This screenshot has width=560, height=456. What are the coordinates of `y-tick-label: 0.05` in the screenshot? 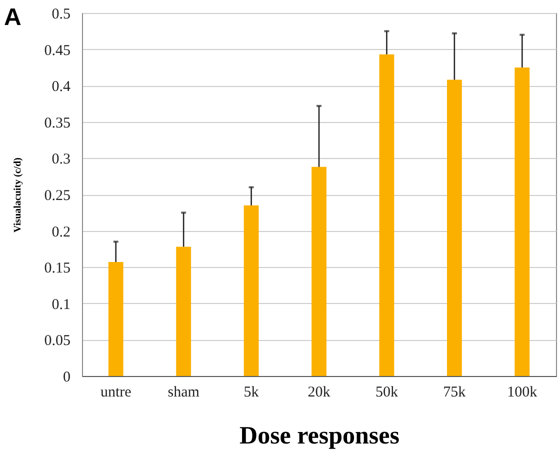 It's located at (57, 341).